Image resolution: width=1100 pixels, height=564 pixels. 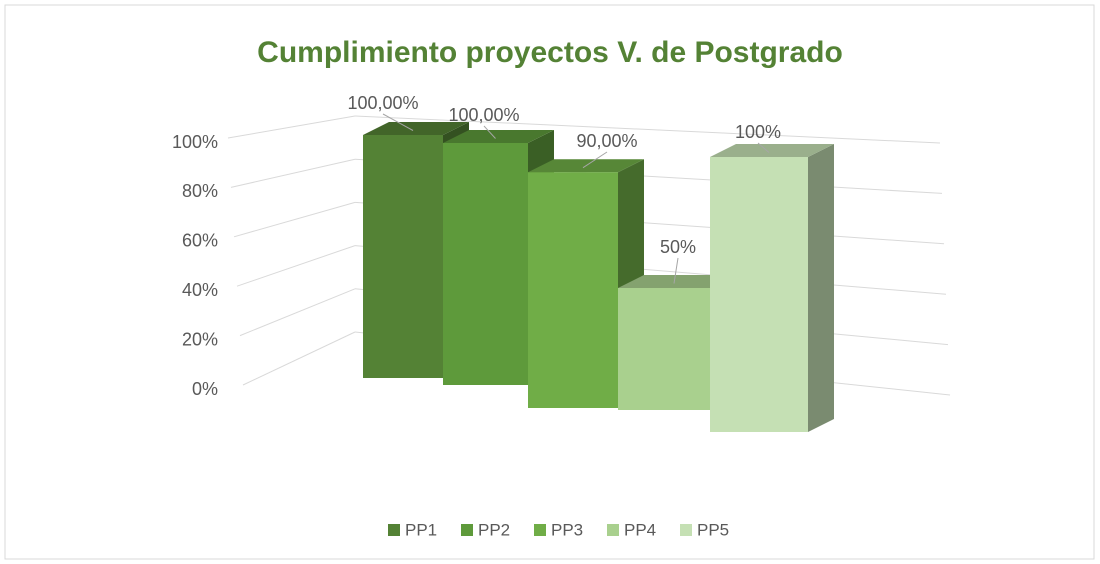 What do you see at coordinates (200, 290) in the screenshot?
I see `y-tick-label: 40%` at bounding box center [200, 290].